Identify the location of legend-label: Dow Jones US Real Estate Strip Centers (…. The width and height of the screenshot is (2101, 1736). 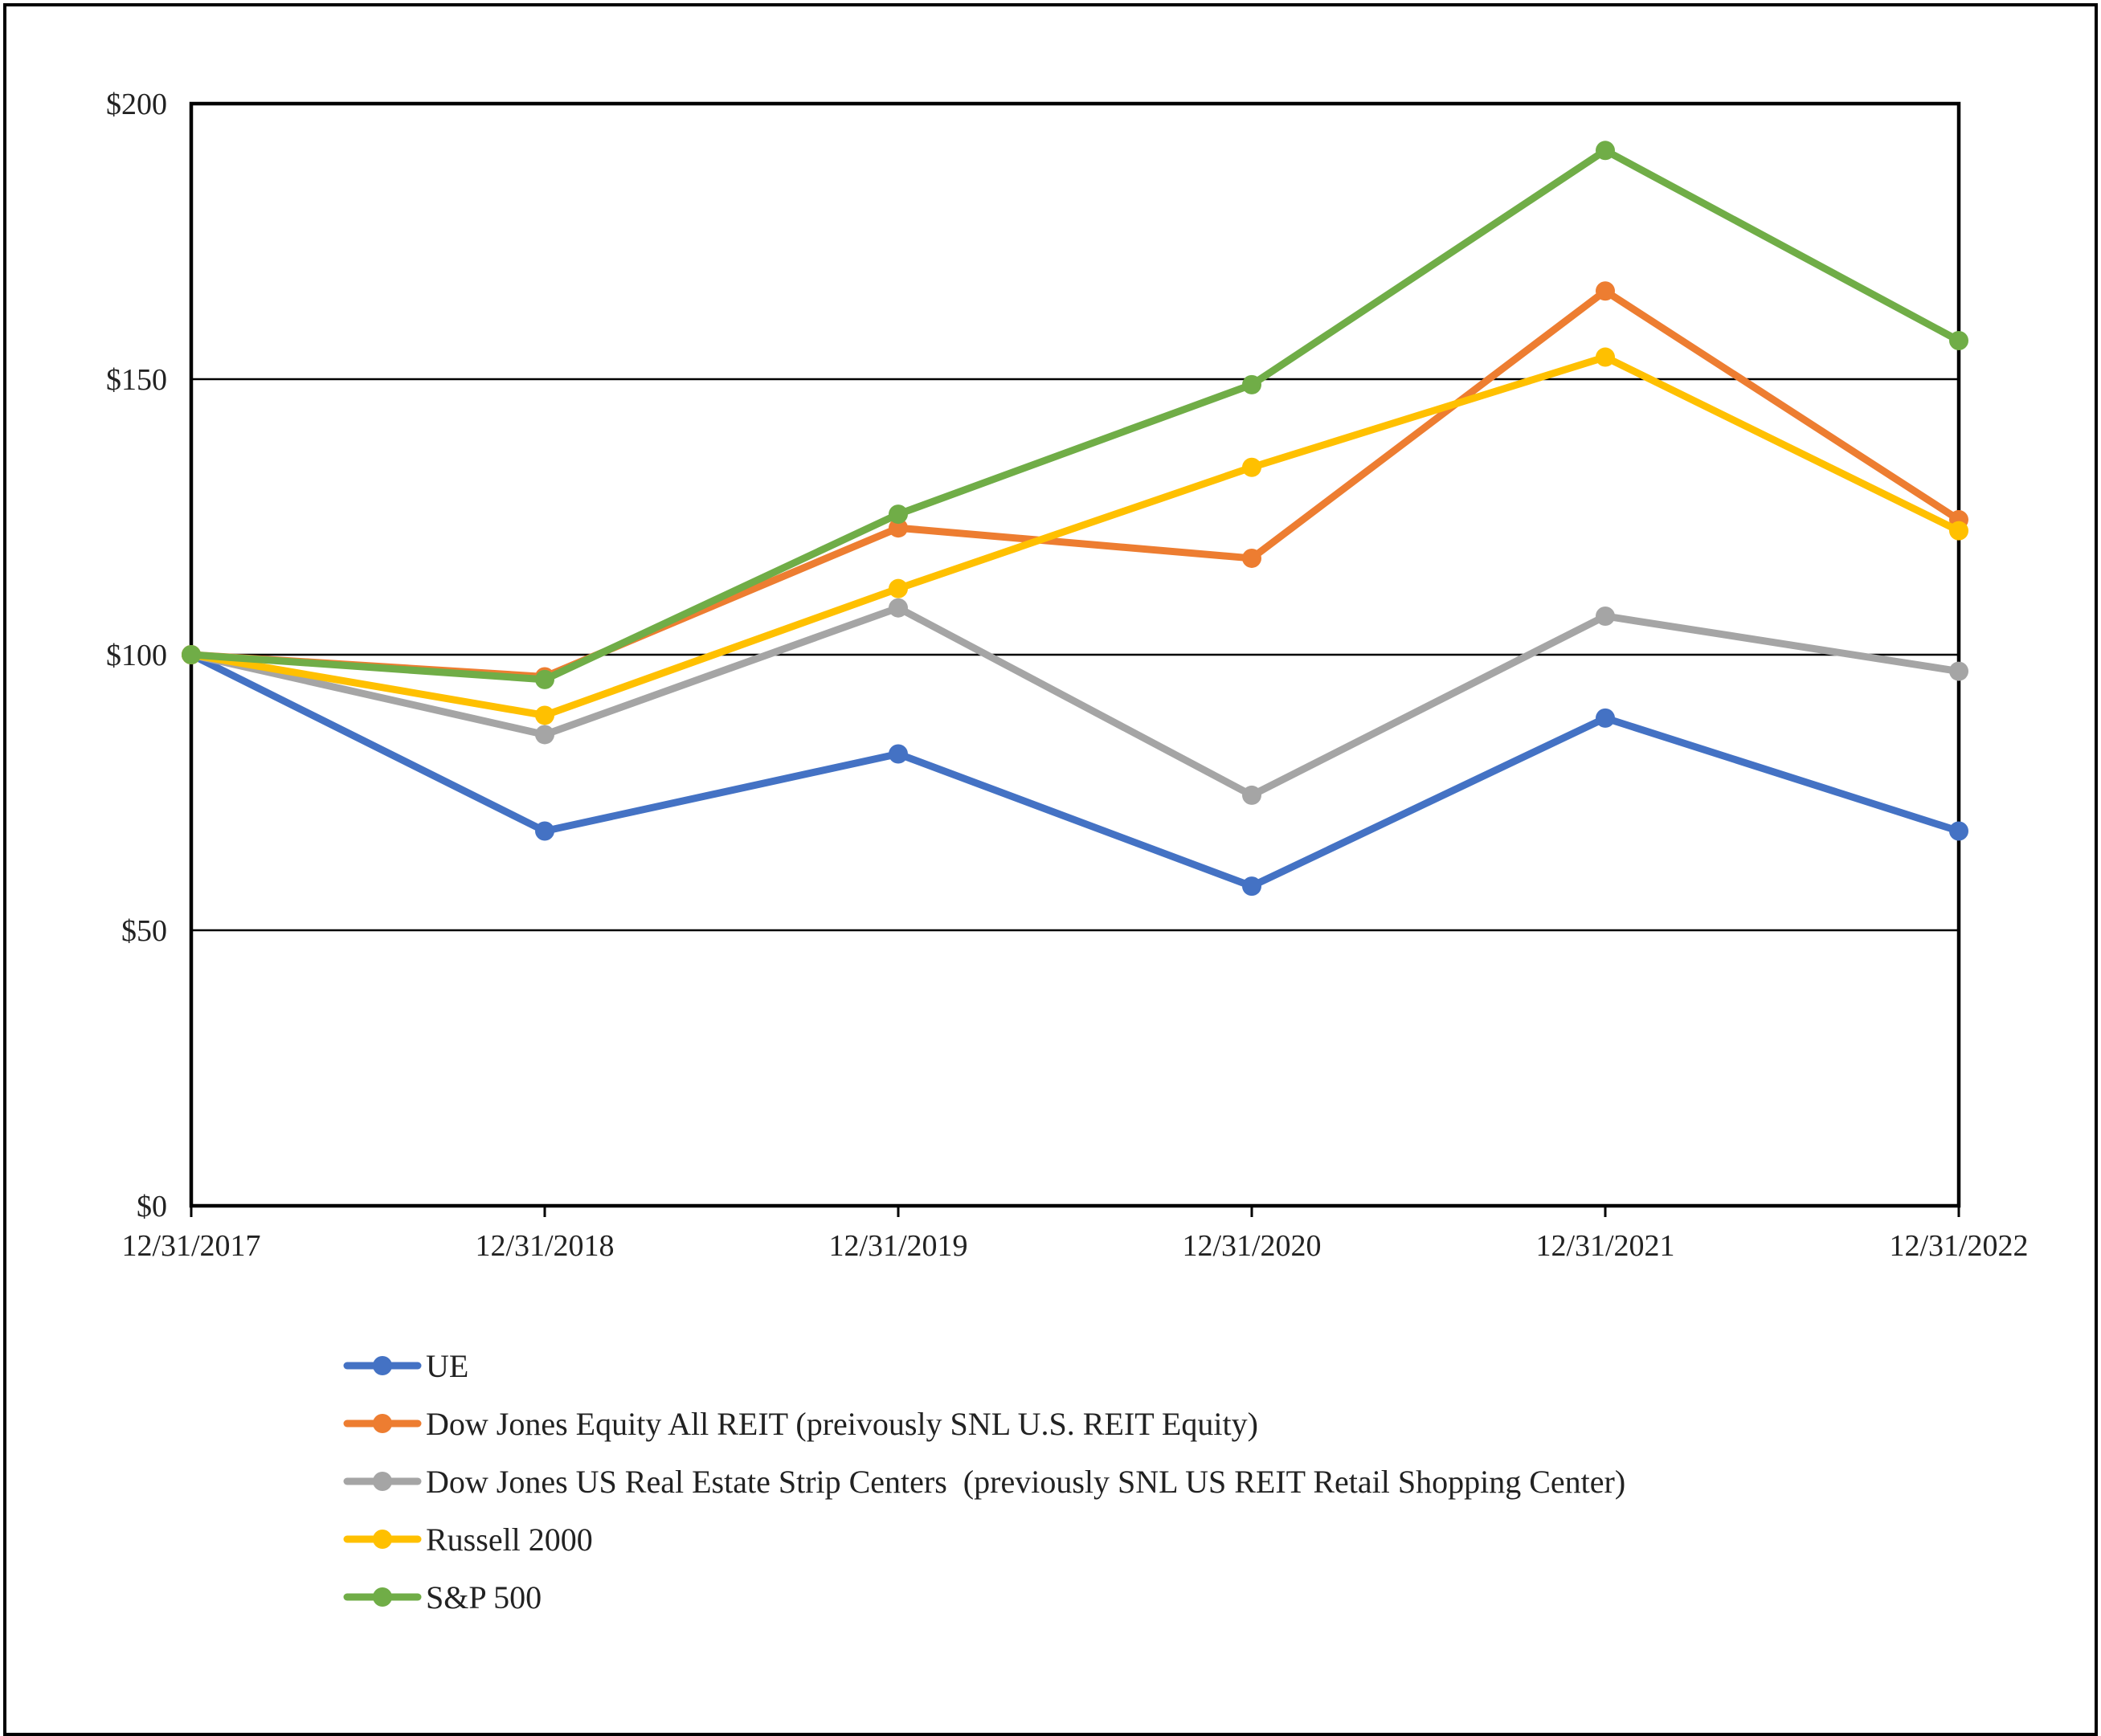
(1025, 1482).